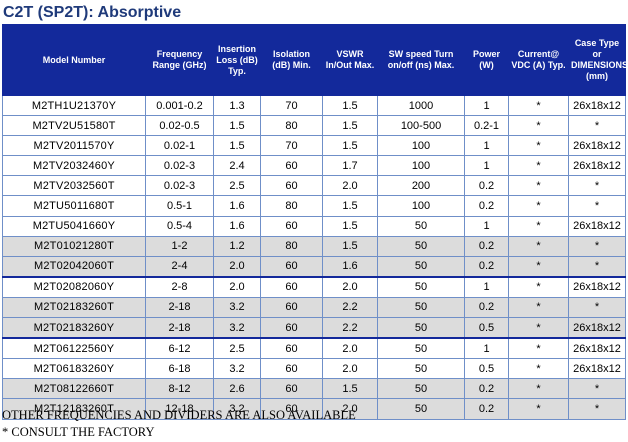 Image resolution: width=628 pixels, height=442 pixels. Describe the element at coordinates (74, 409) in the screenshot. I see `cell-model-number: M2T12183260T` at that location.